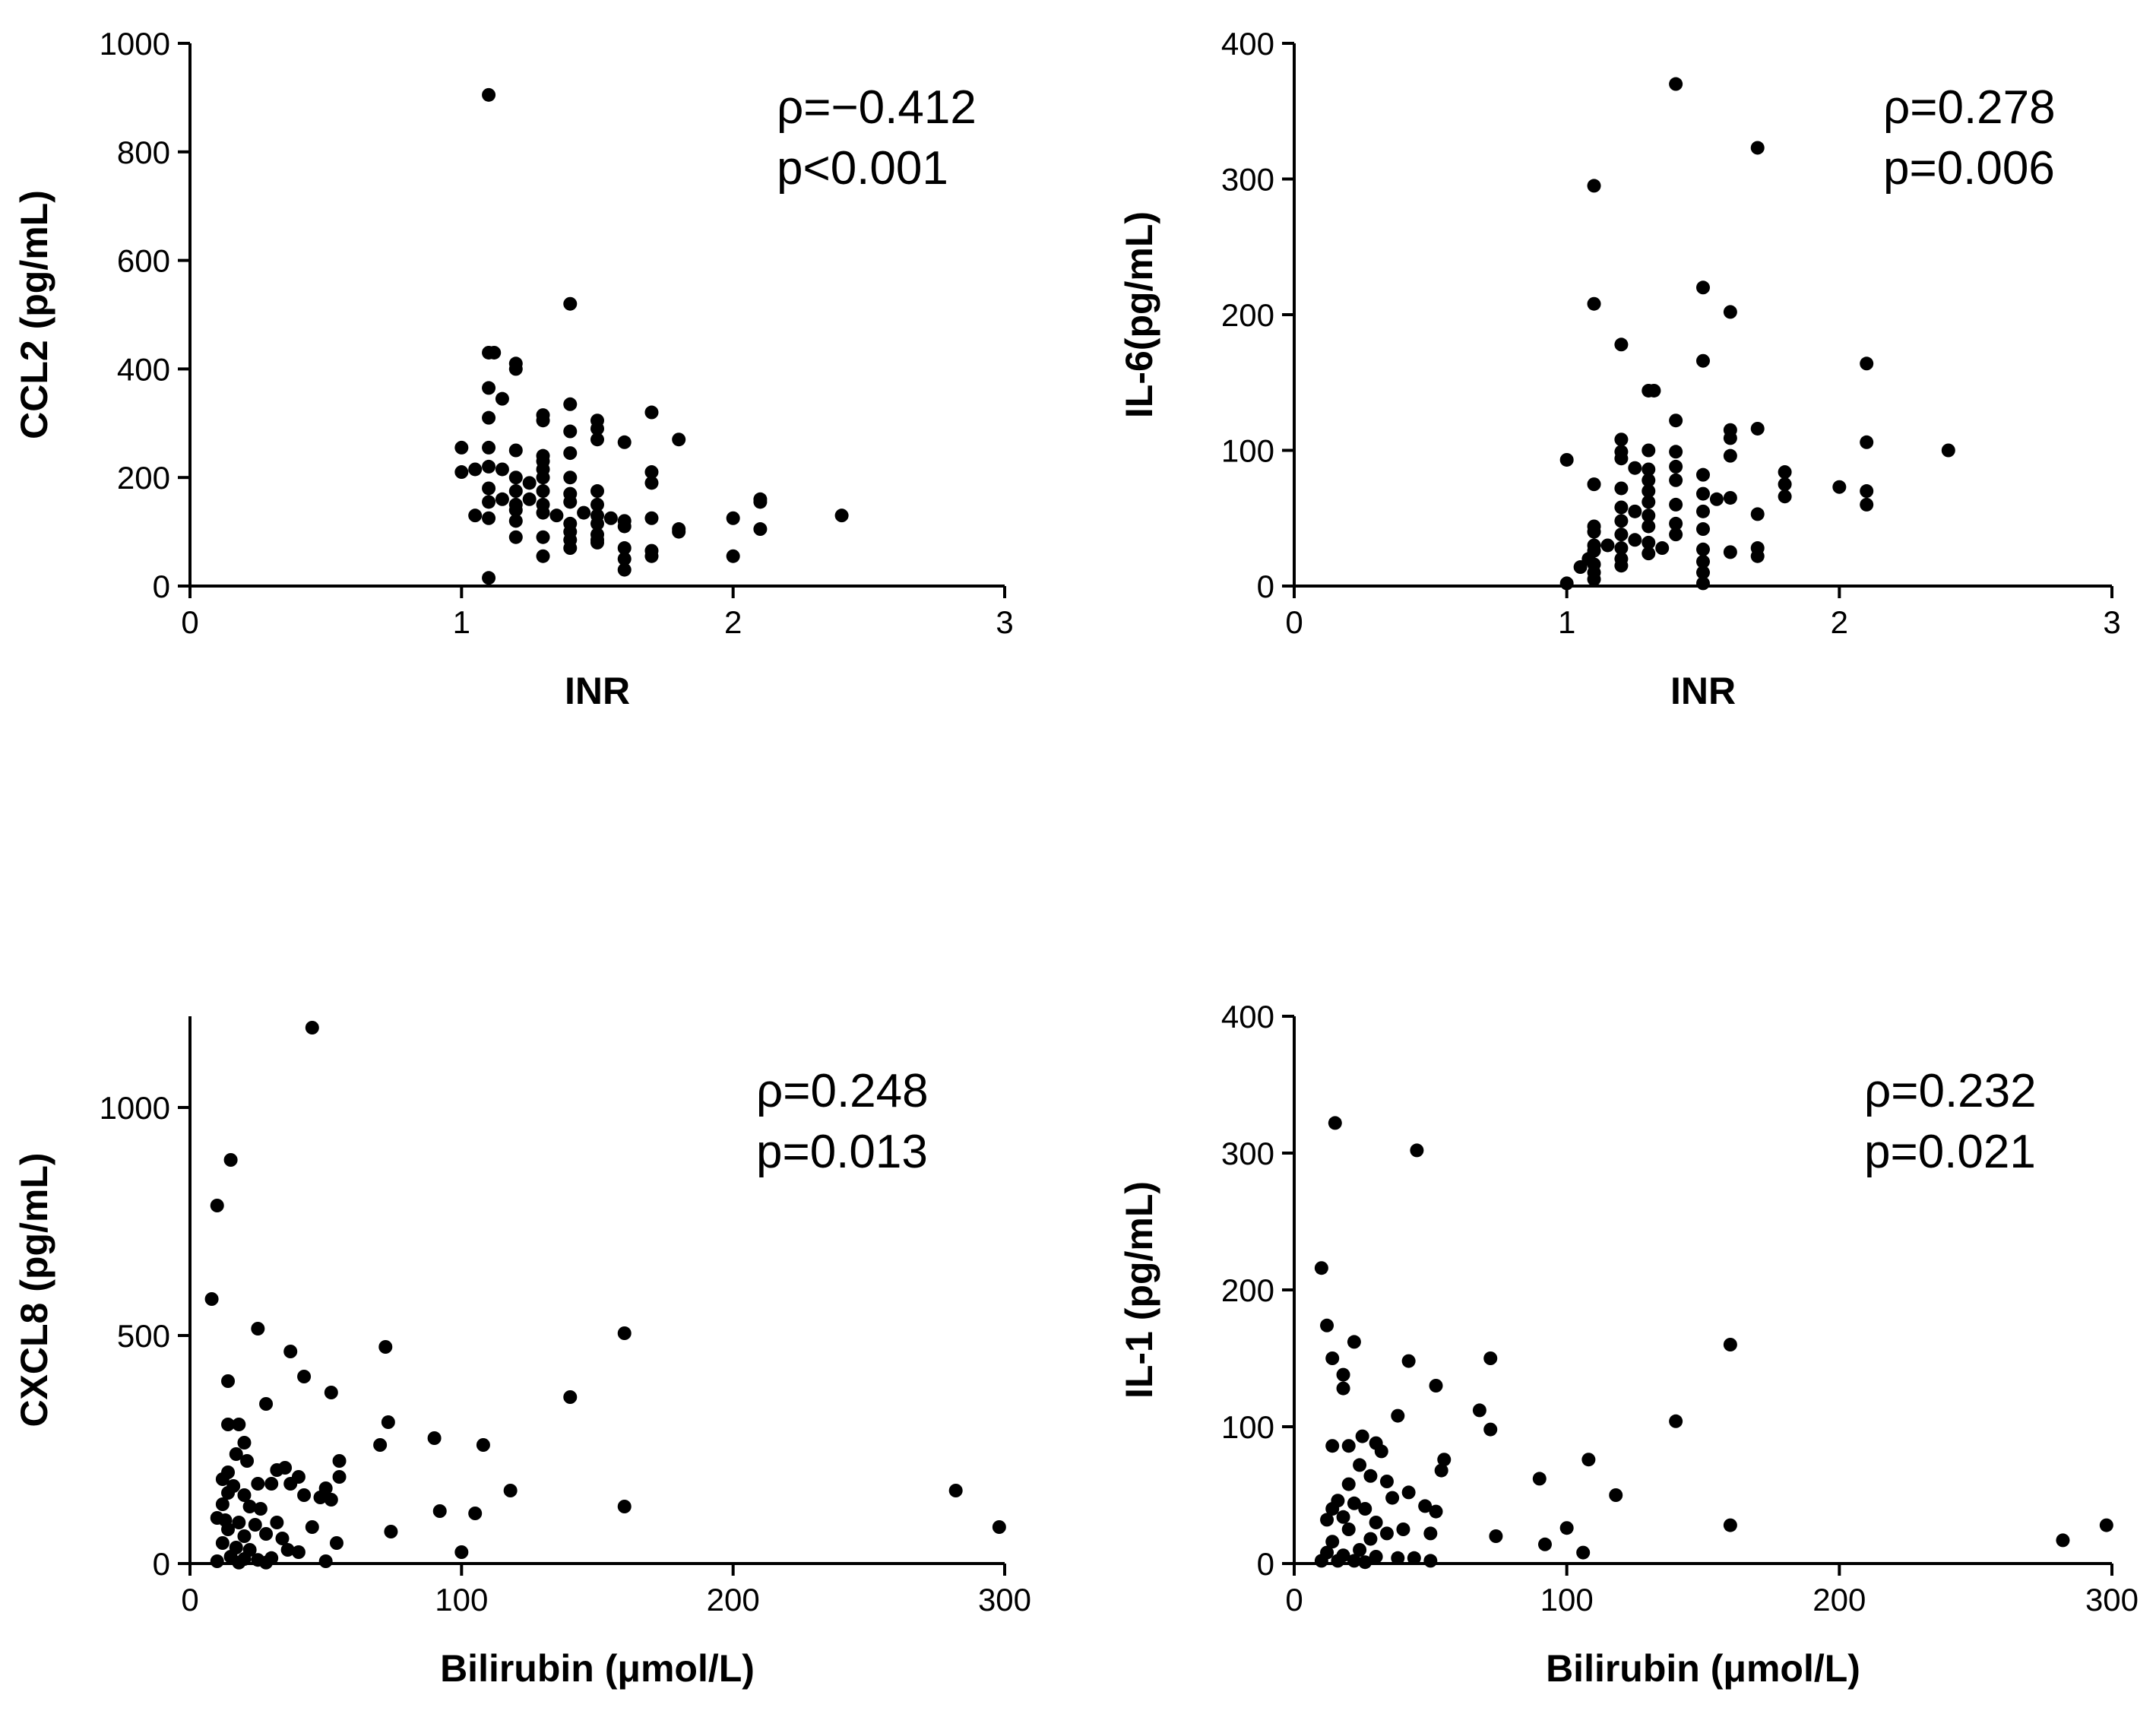 This screenshot has width=2156, height=1711. Describe the element at coordinates (143, 261) in the screenshot. I see `y-tick-label: 600` at that location.